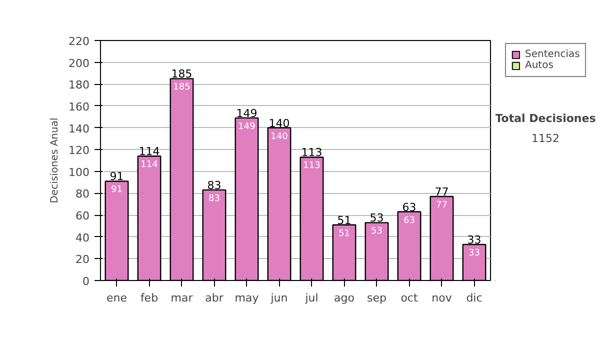 The width and height of the screenshot is (600, 340). Describe the element at coordinates (83, 259) in the screenshot. I see `y-tick-label: 20` at that location.